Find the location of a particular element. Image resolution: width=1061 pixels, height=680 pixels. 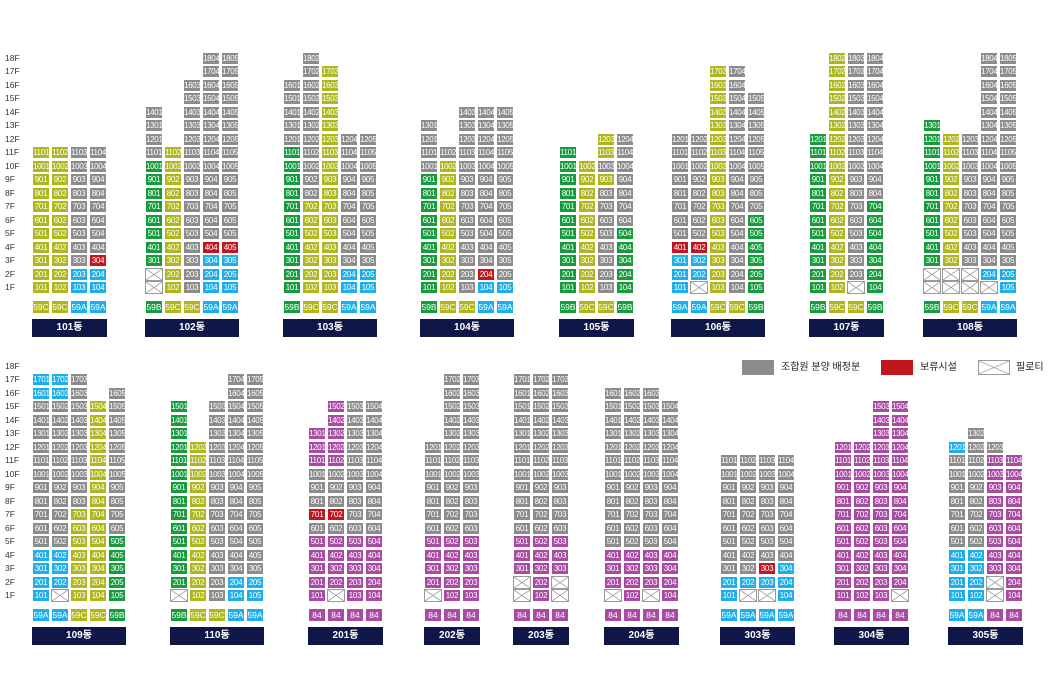

unit-cell-204-1201: 1201 is located at coordinates (613, 447).